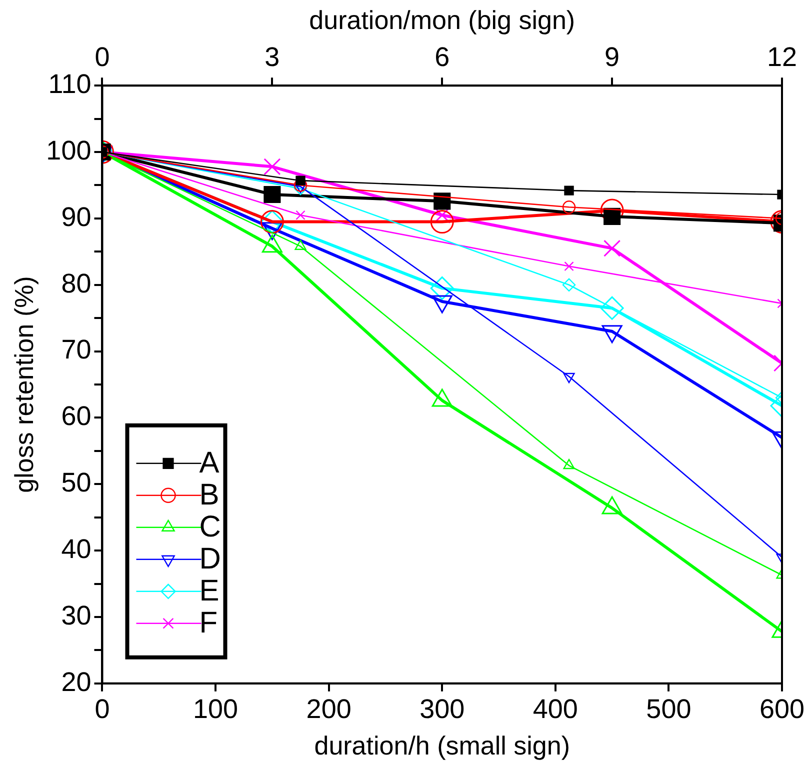  Describe the element at coordinates (555, 709) in the screenshot. I see `x-tick-label: 400` at that location.